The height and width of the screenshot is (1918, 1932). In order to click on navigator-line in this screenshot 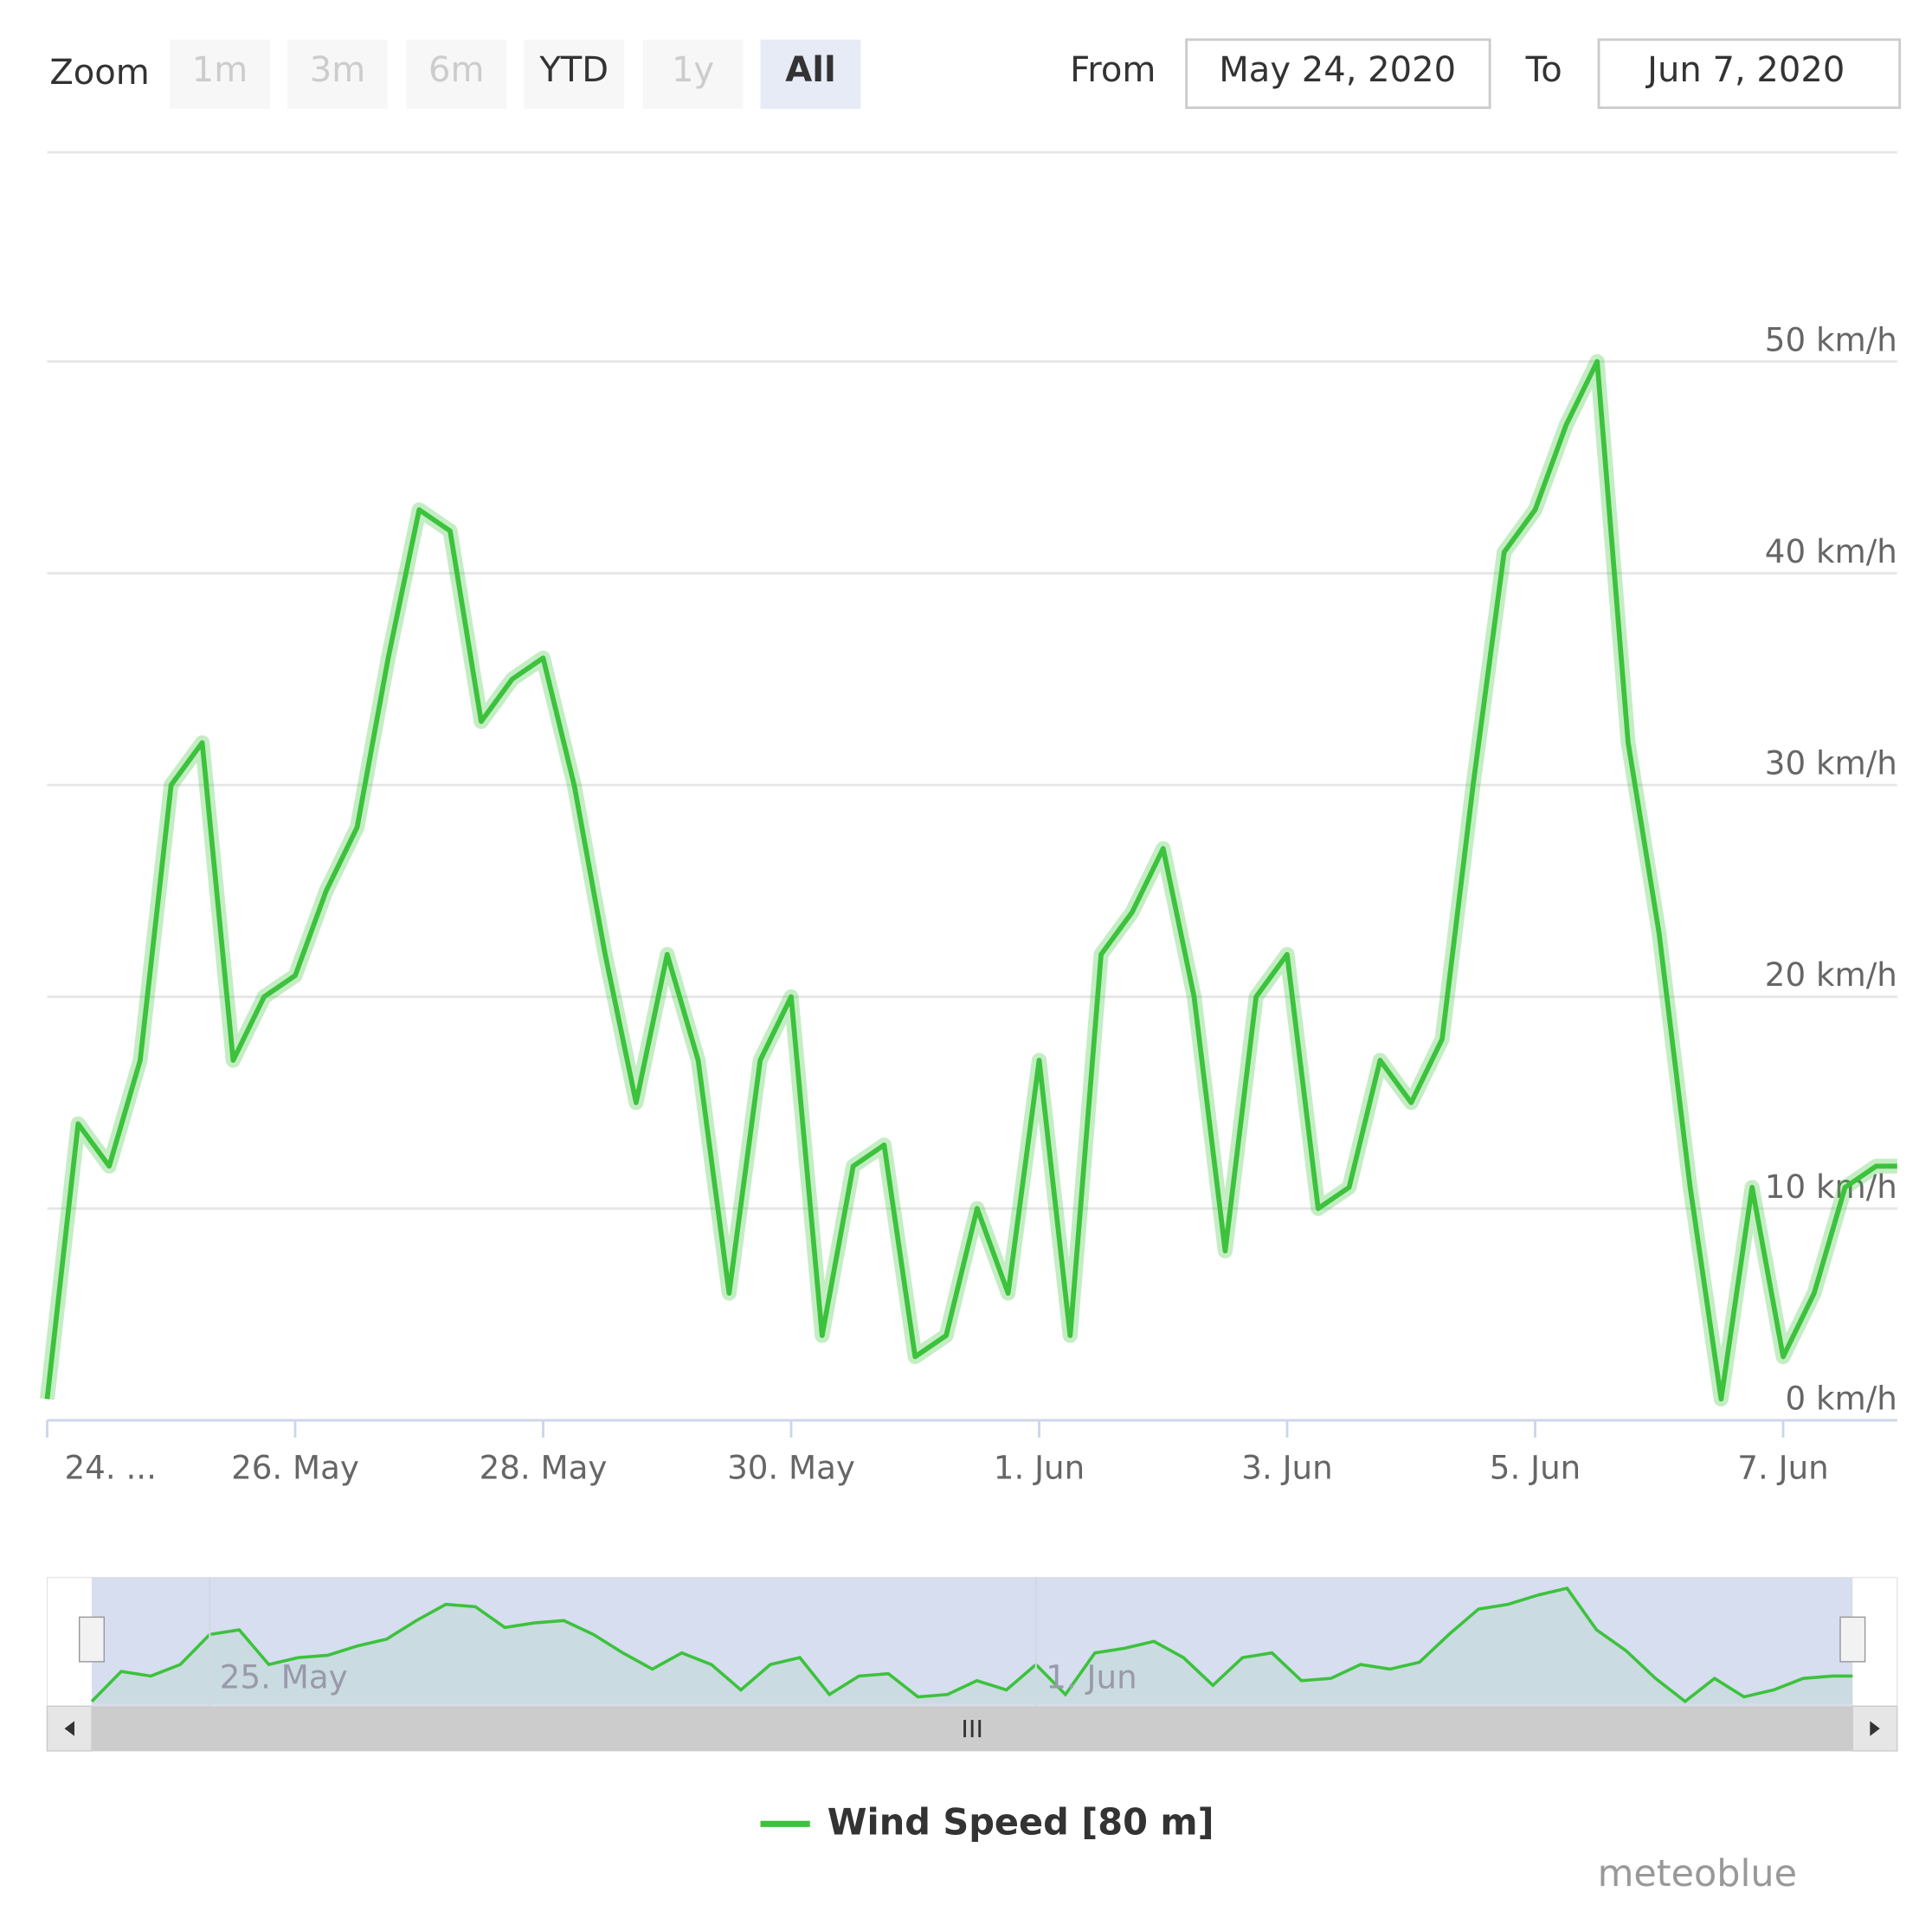, I will do `click(971, 1645)`.